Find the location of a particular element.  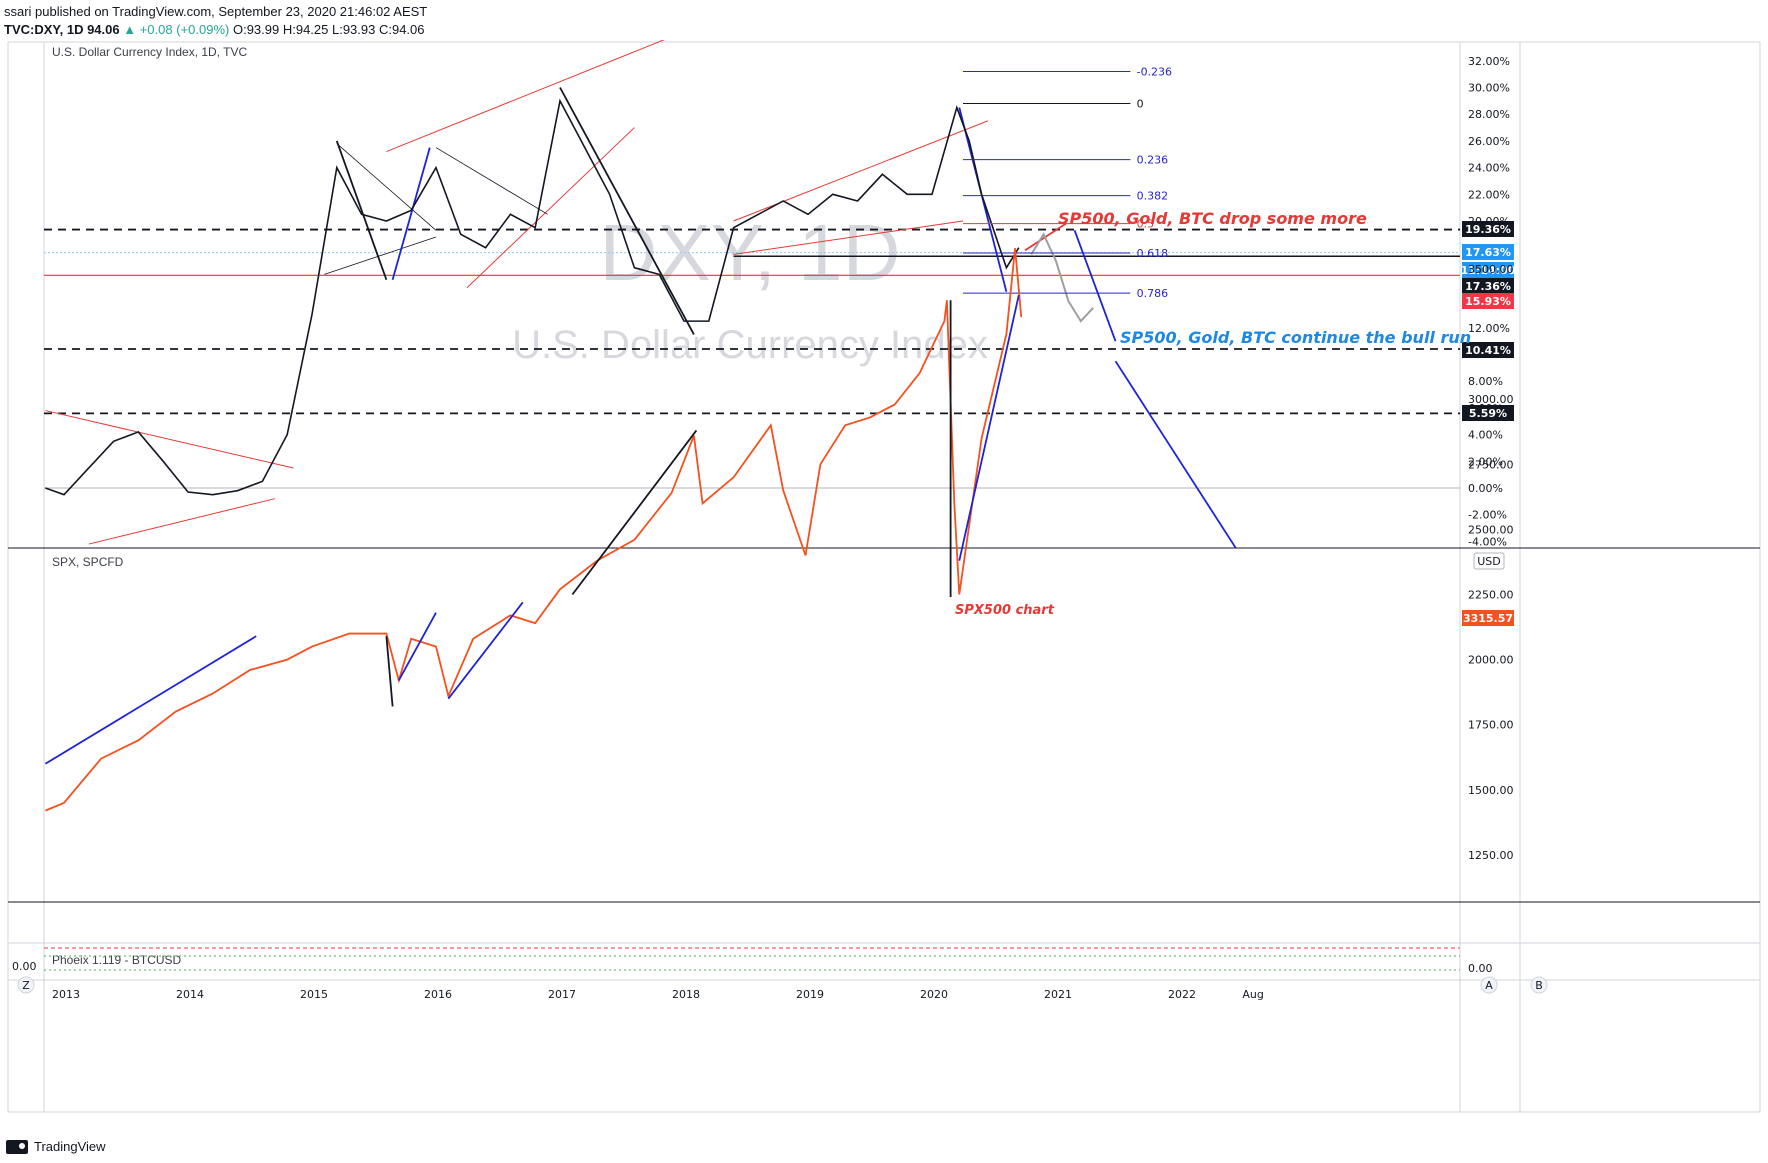

fib-retracement: -0.236 0 0.236 0.382 0.5 0.618 0.786 is located at coordinates (1067, 182).